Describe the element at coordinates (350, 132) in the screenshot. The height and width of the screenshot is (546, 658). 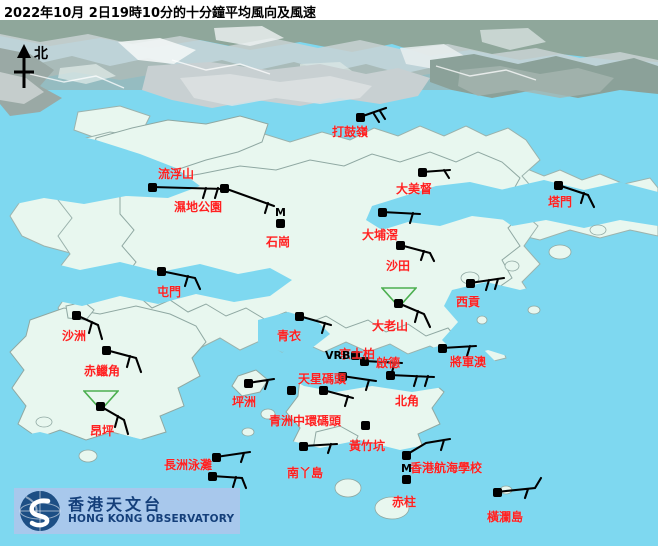
I see `station-label: 打鼓嶺` at that location.